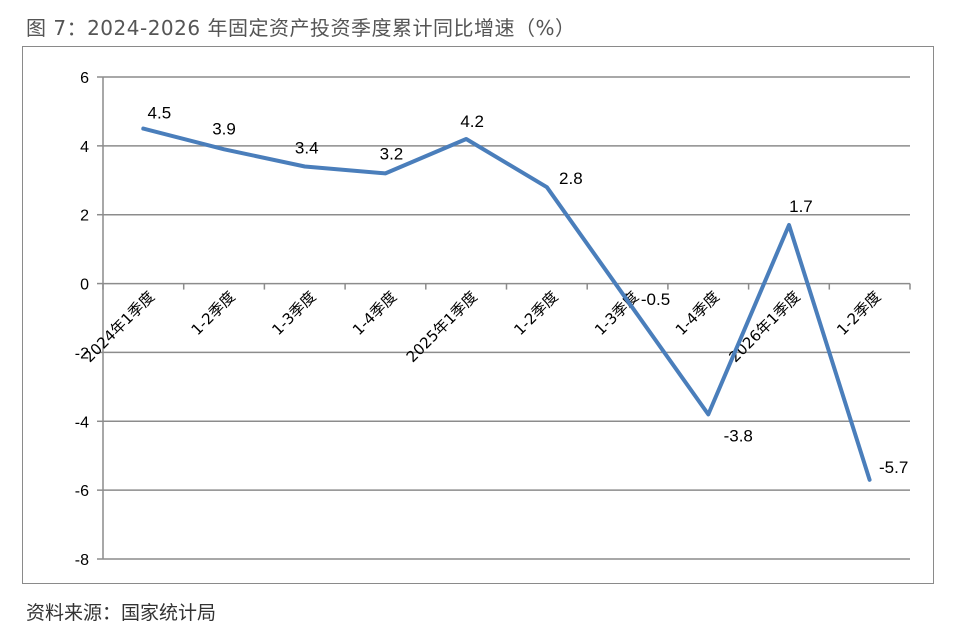  I want to click on data-label: 1.7, so click(801, 206).